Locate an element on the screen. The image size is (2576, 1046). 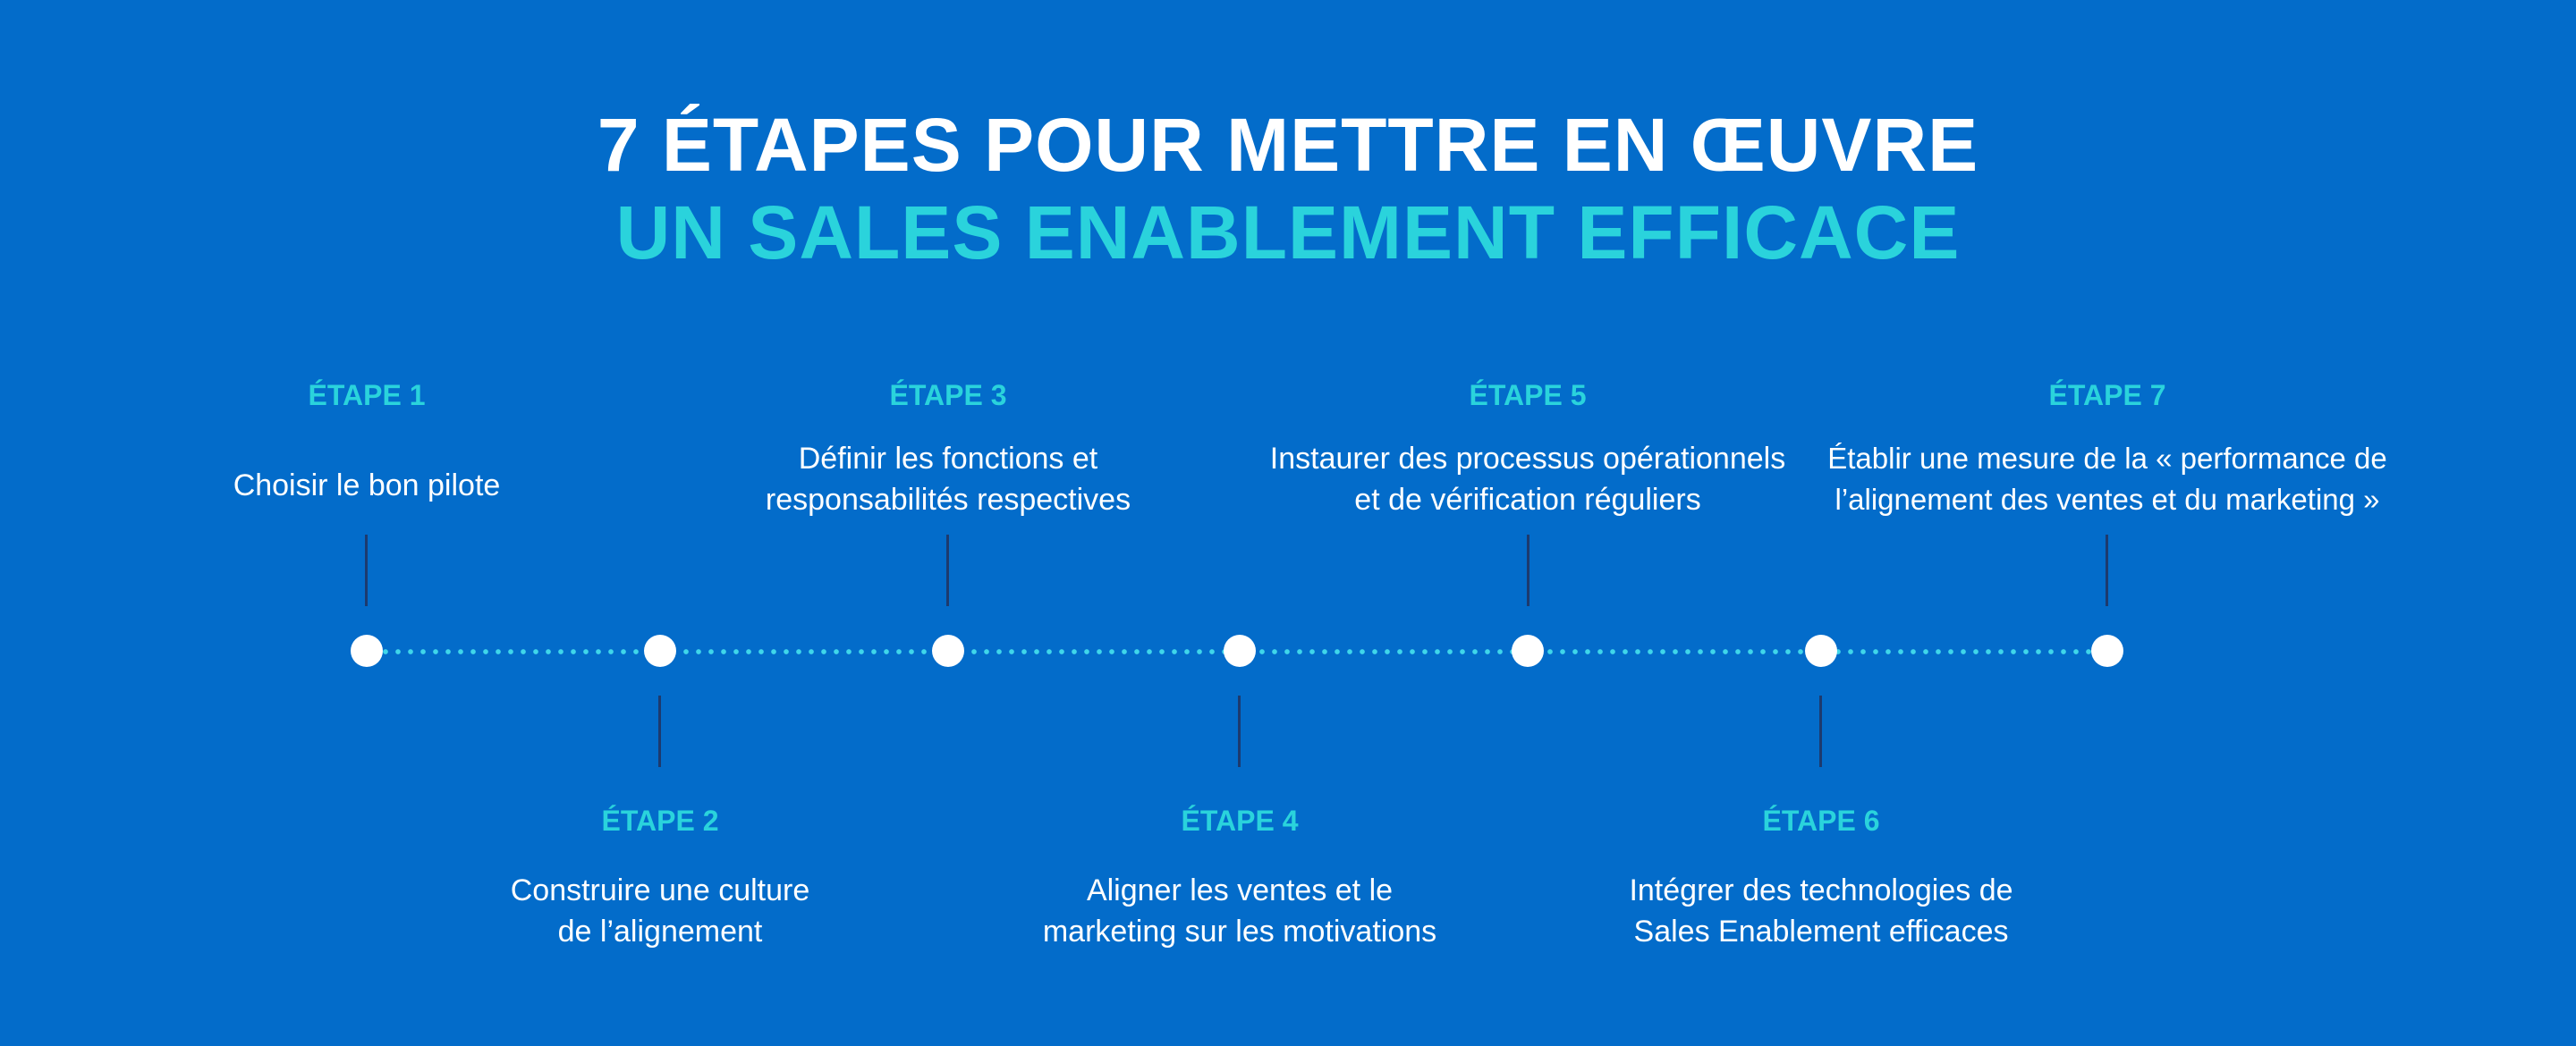
step-6-label: ÉTAPE 6 is located at coordinates (1821, 821).